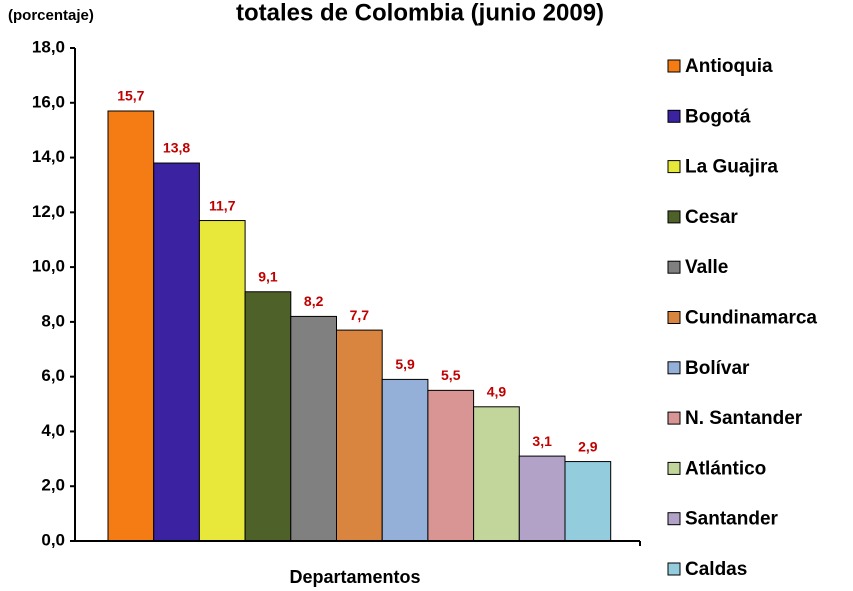 This screenshot has width=853, height=591. Describe the element at coordinates (53, 539) in the screenshot. I see `y-tick-label: 0,0` at that location.